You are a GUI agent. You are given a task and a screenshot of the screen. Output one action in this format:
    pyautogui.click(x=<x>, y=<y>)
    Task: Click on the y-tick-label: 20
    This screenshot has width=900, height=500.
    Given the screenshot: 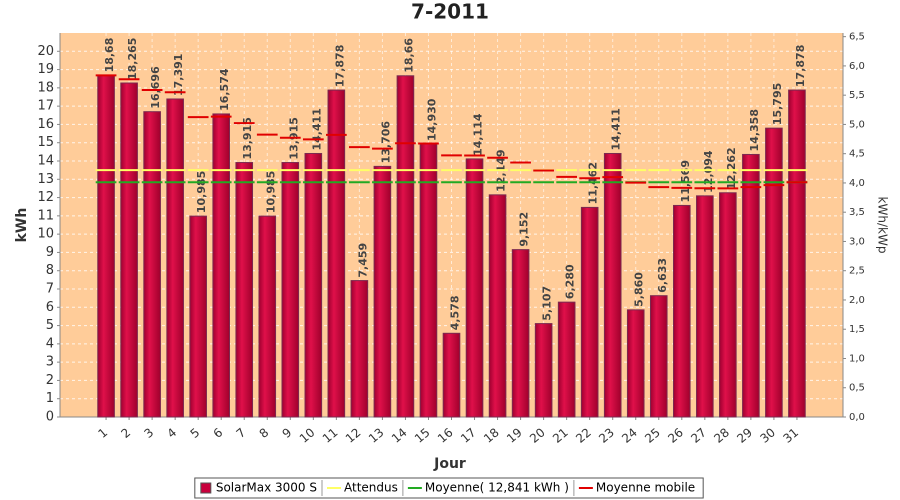 What is the action you would take?
    pyautogui.click(x=45, y=51)
    